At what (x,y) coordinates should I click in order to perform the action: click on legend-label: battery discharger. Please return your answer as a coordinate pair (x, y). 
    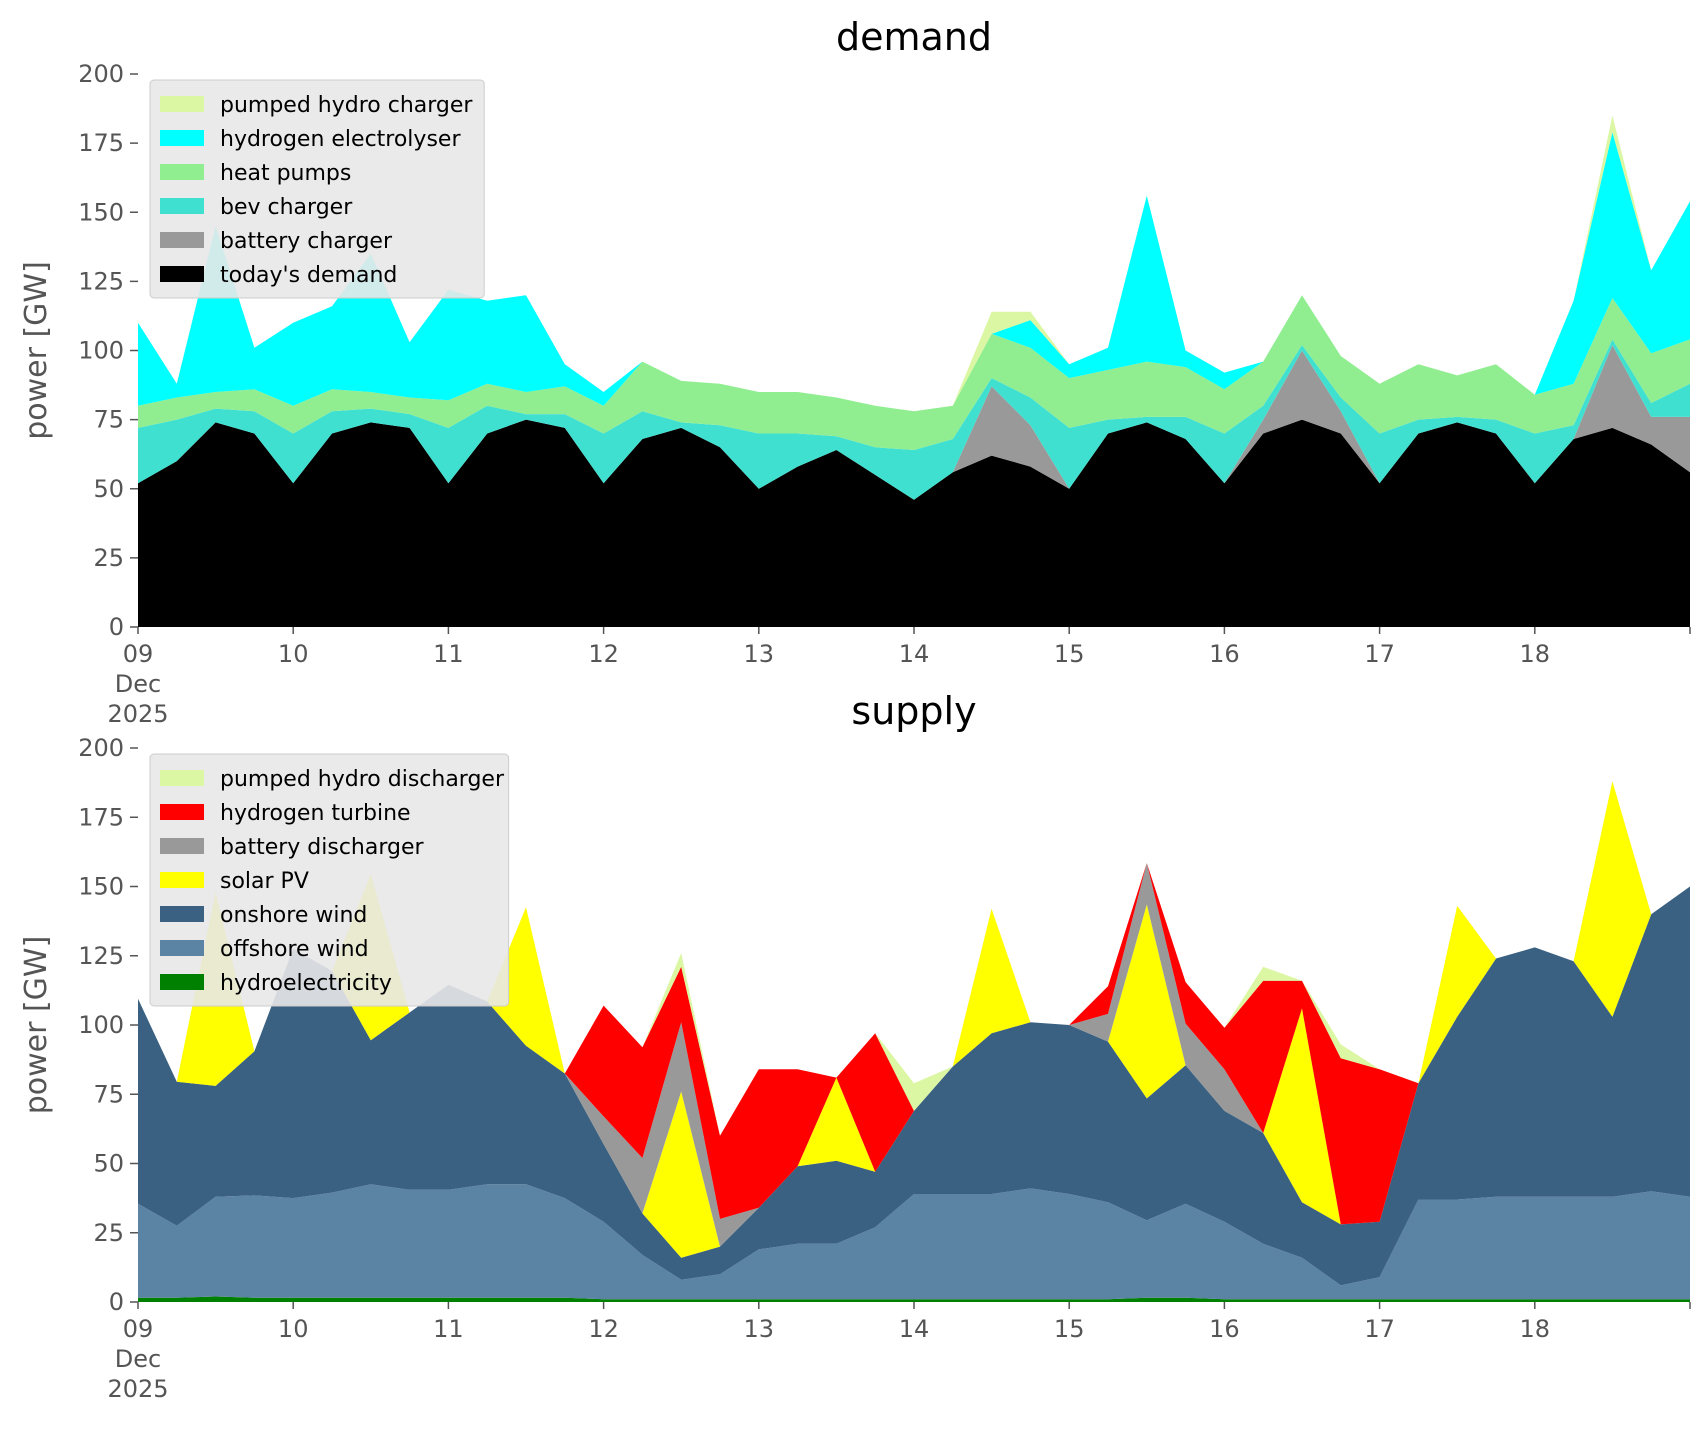
    Looking at the image, I should click on (322, 847).